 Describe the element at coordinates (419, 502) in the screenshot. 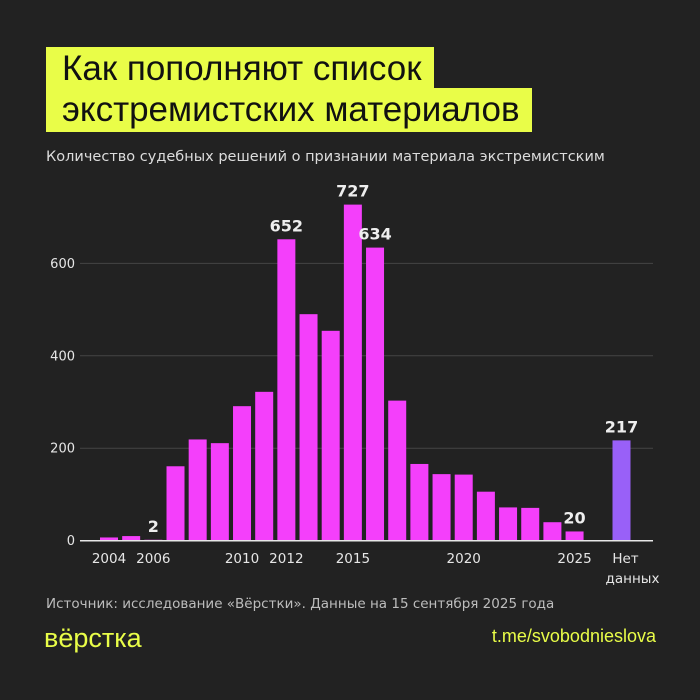

I see `bar-2018` at that location.